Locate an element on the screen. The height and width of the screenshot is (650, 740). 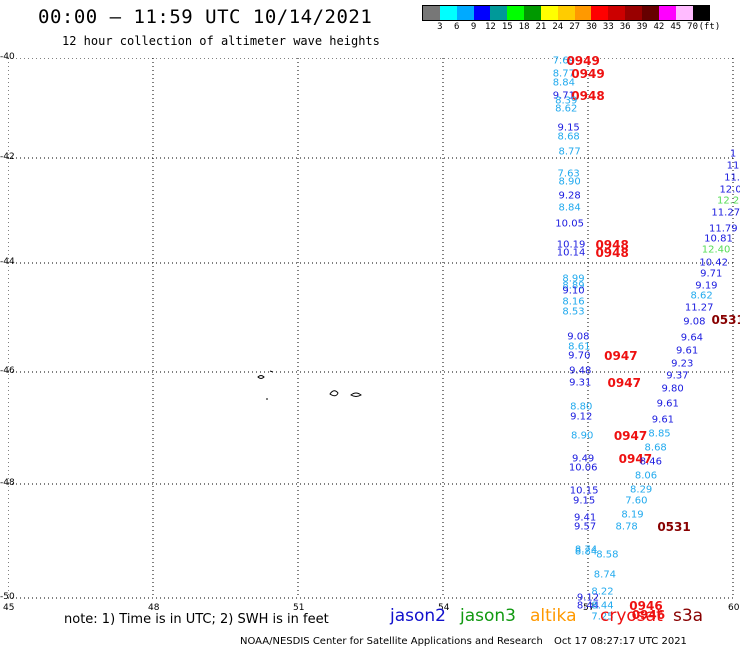
wave-height-value: 8.53 is located at coordinates (573, 312).